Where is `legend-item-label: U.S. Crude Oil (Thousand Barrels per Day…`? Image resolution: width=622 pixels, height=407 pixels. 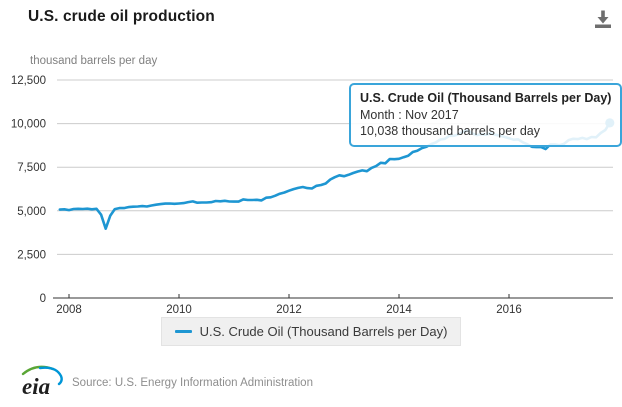
legend-item-label: U.S. Crude Oil (Thousand Barrels per Day… is located at coordinates (323, 331).